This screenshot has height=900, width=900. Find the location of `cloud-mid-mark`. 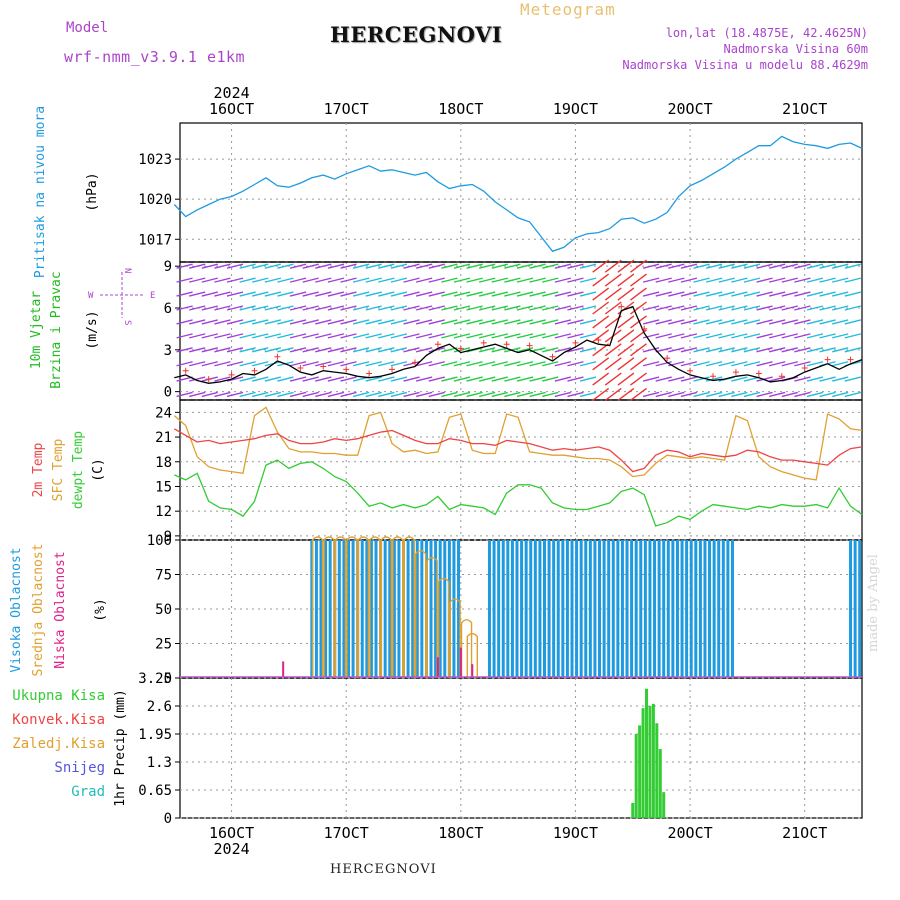

cloud-mid-mark is located at coordinates (352, 607).